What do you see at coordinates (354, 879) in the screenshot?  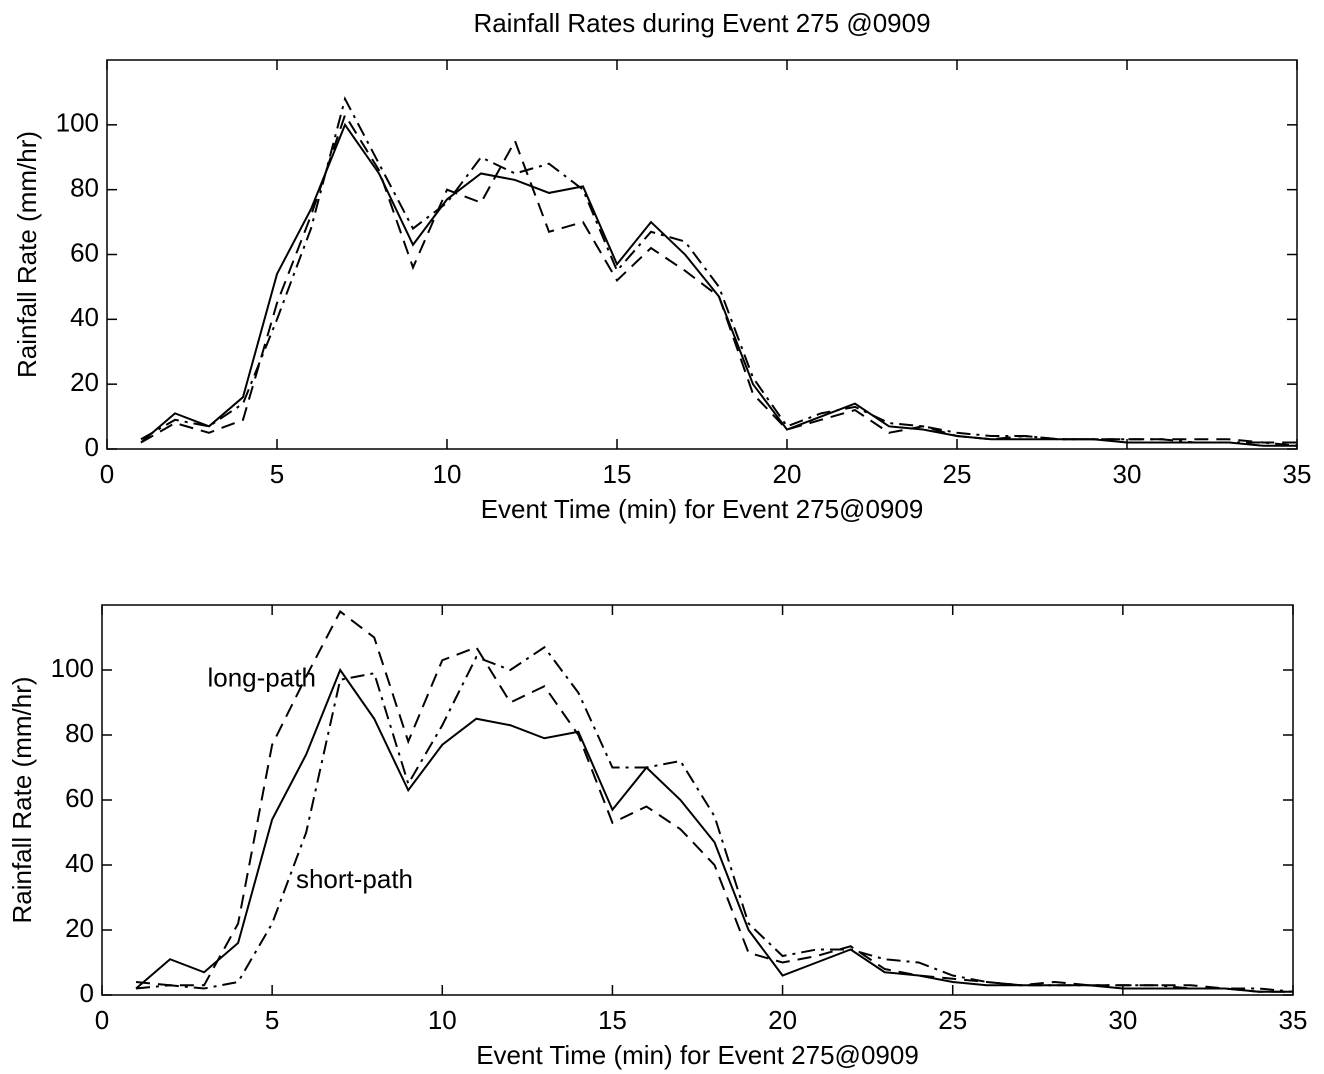 I see `annotation: short-path` at bounding box center [354, 879].